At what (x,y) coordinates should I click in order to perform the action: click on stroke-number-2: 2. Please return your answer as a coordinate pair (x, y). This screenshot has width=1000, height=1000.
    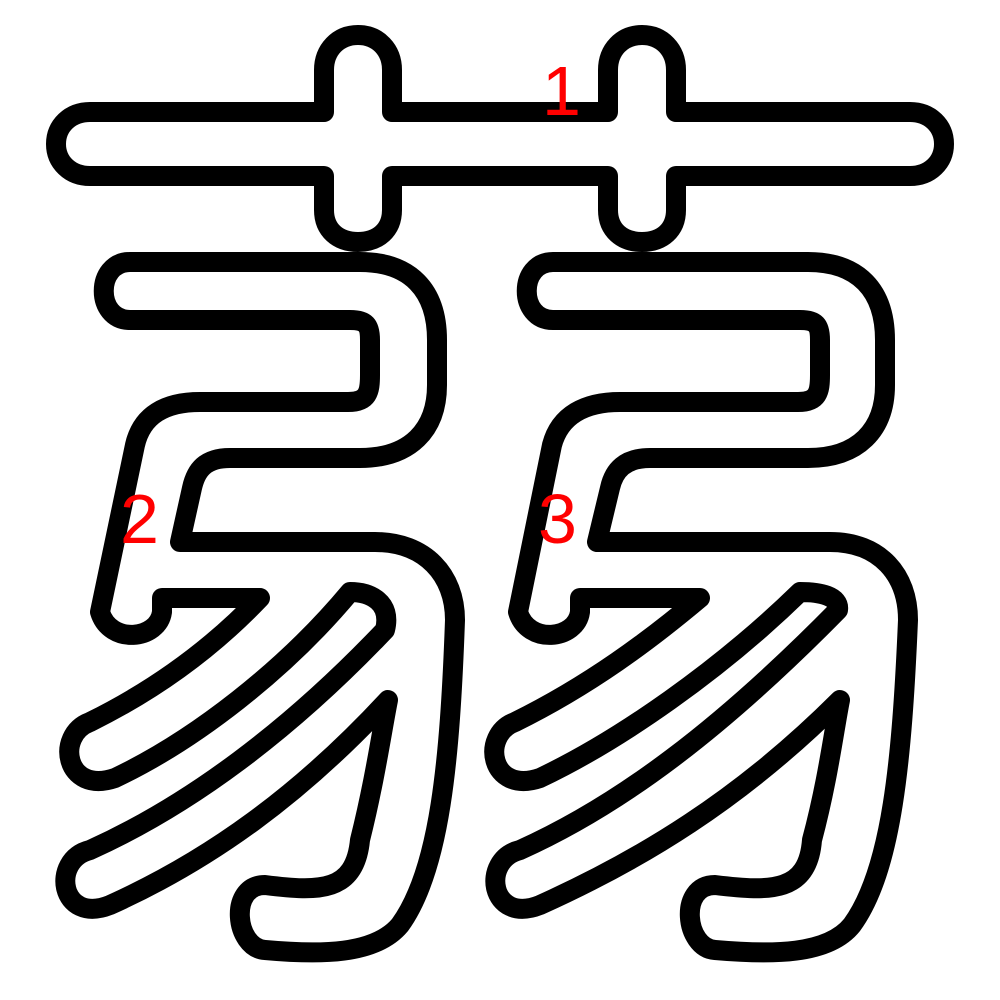
    Looking at the image, I should click on (139, 519).